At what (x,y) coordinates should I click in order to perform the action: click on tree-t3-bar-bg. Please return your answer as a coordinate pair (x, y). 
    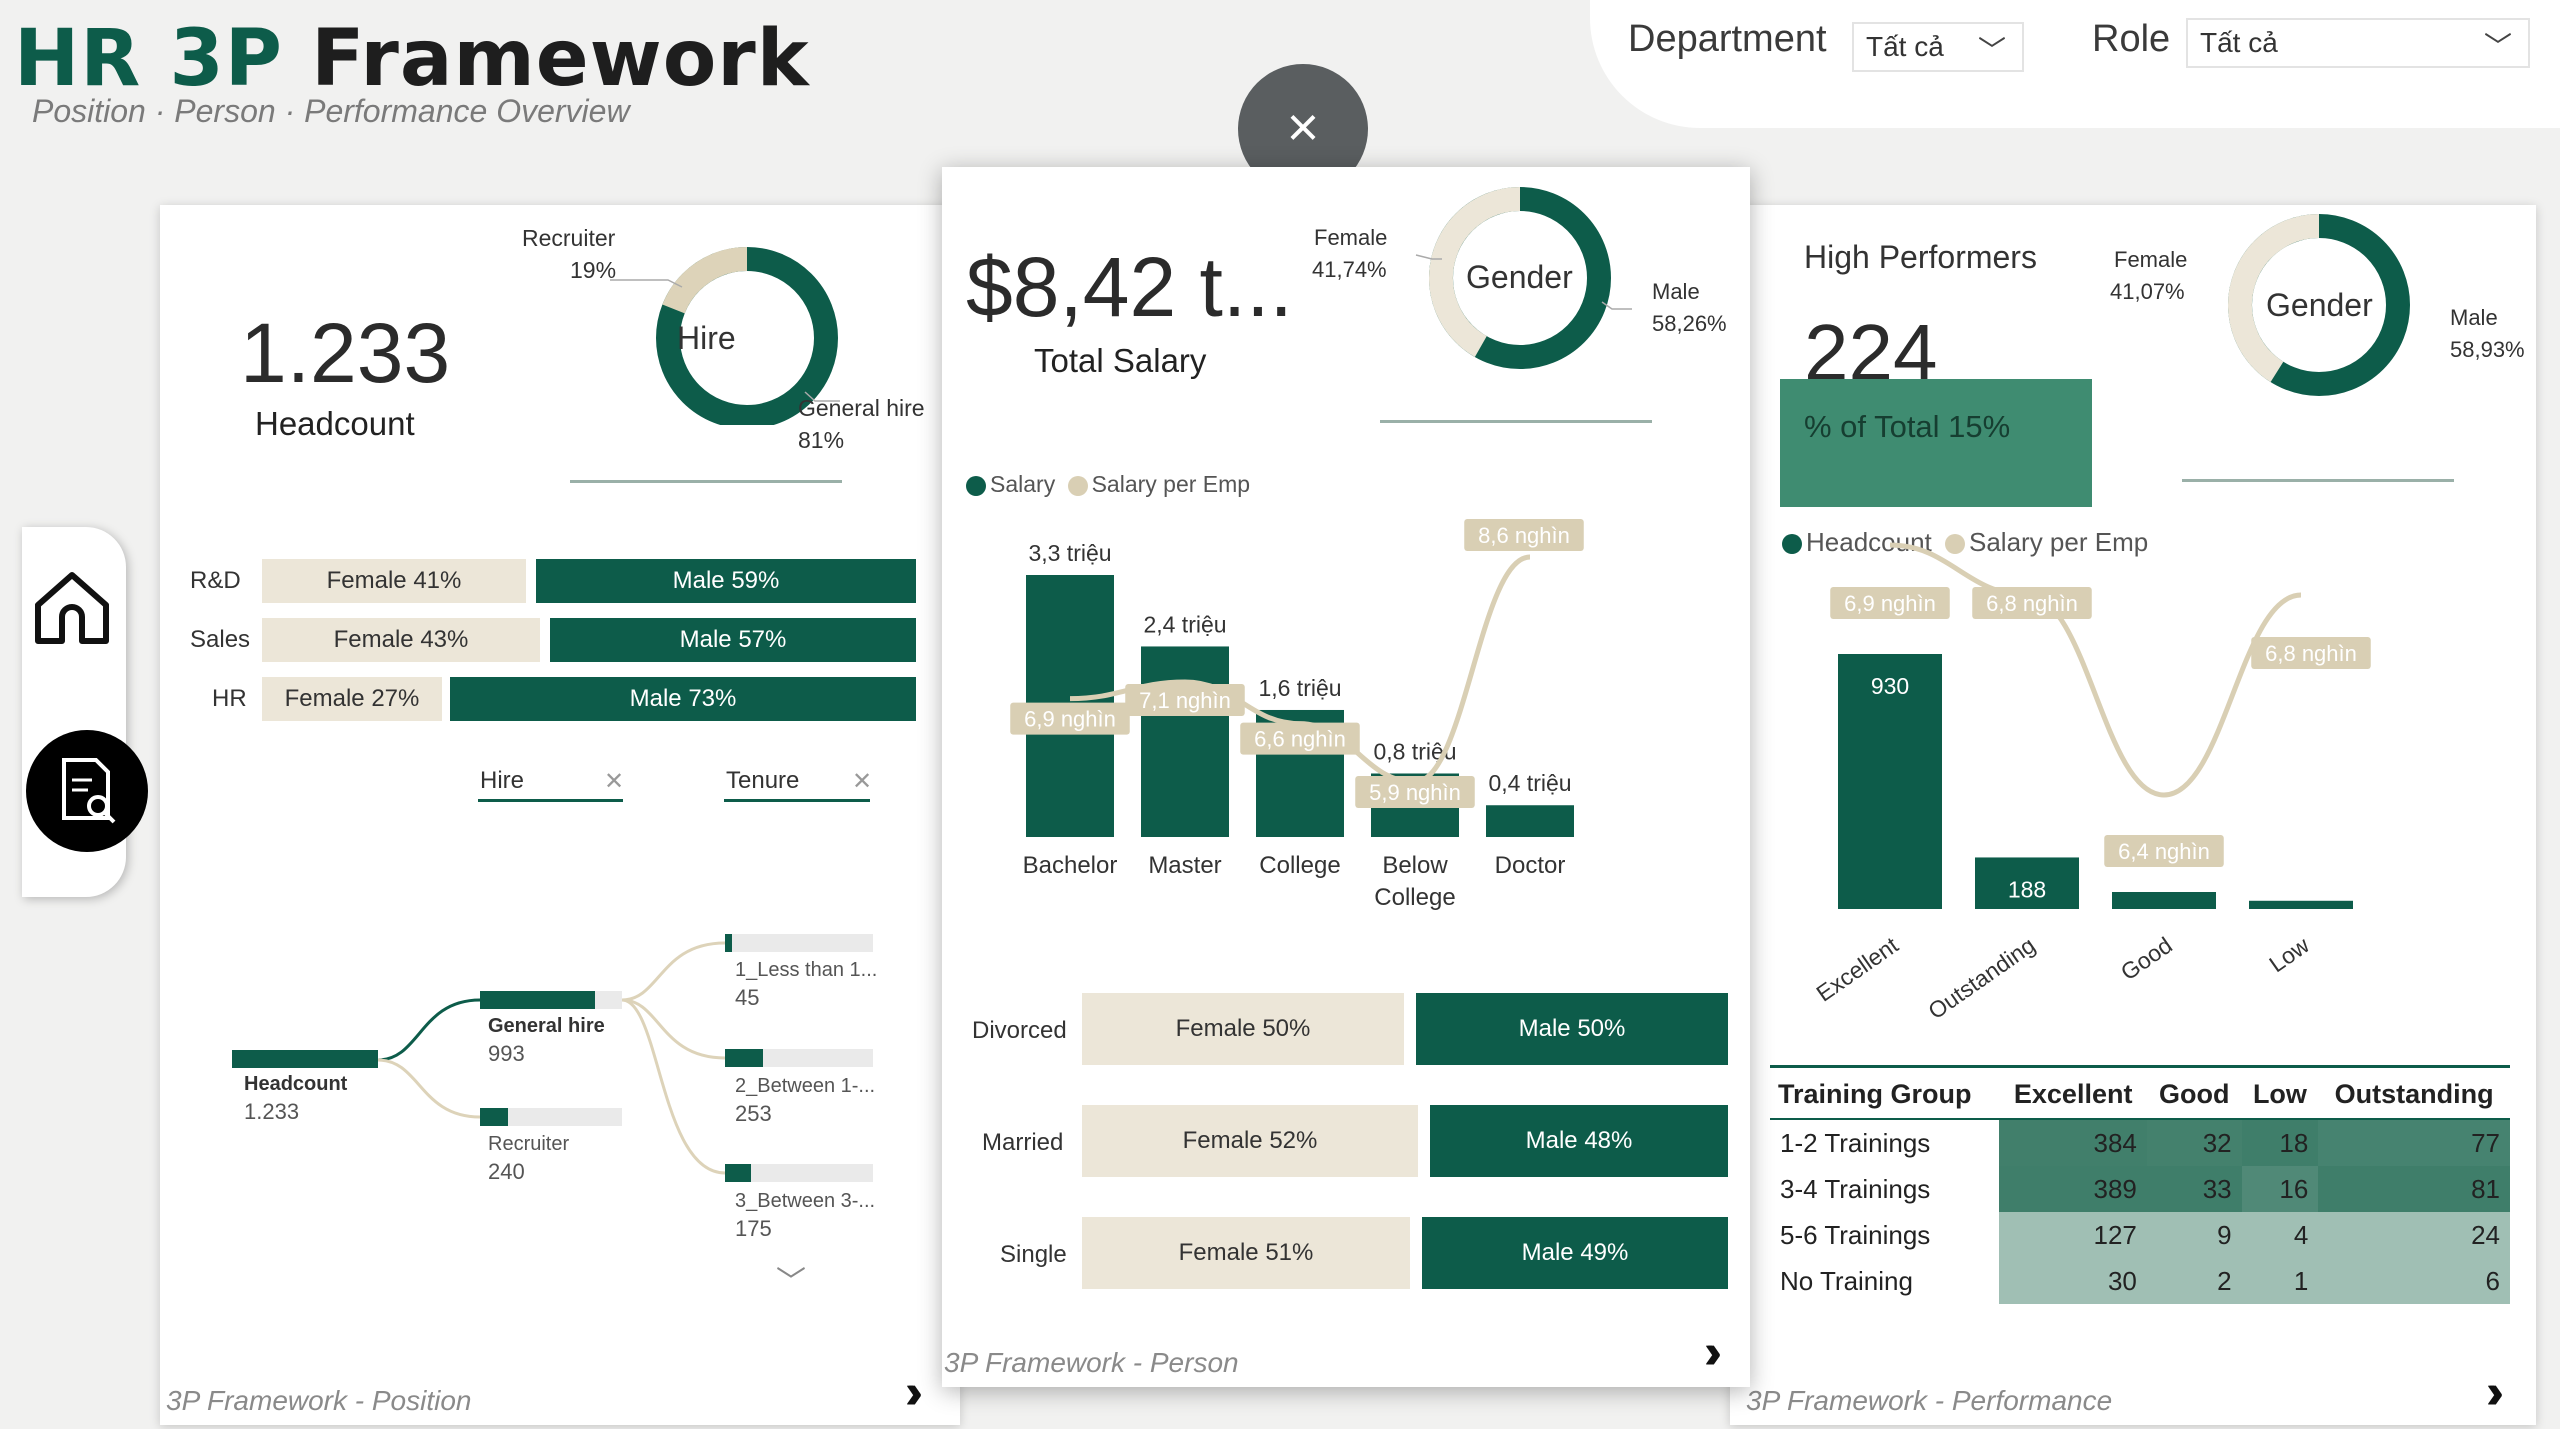
    Looking at the image, I should click on (799, 1173).